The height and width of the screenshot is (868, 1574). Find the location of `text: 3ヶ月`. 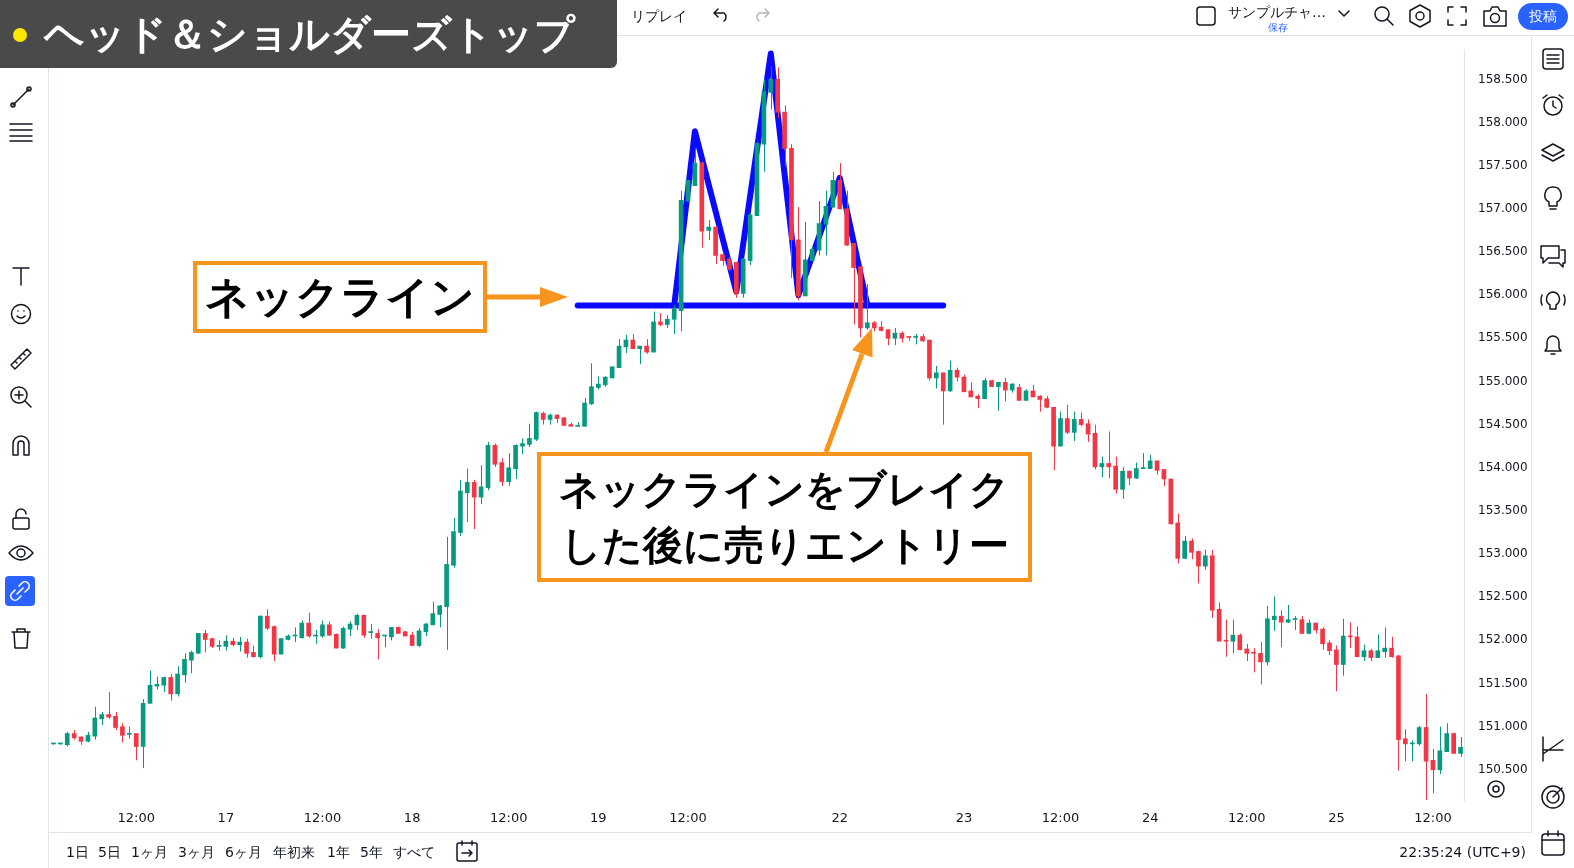

text: 3ヶ月 is located at coordinates (196, 852).